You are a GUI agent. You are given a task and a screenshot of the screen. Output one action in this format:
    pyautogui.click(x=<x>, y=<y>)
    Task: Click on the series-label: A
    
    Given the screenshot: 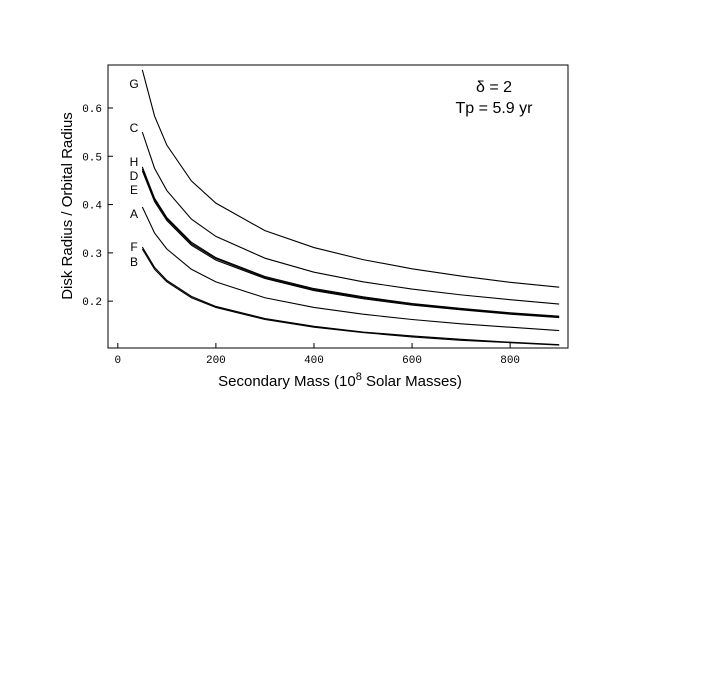 What is the action you would take?
    pyautogui.click(x=134, y=214)
    